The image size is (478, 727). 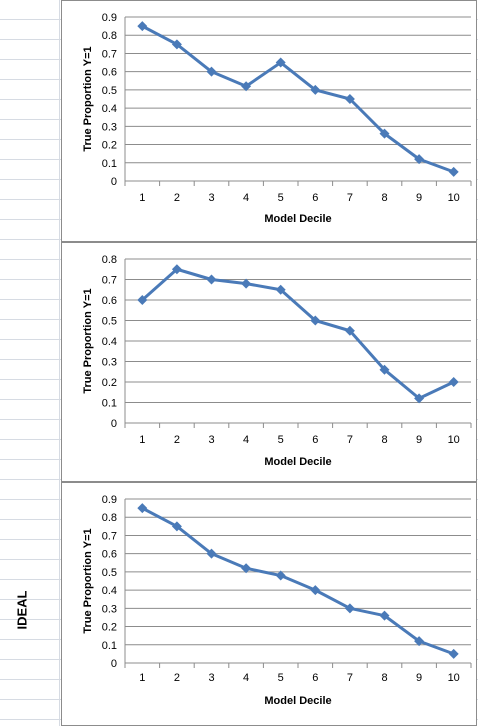 What do you see at coordinates (109, 281) in the screenshot?
I see `y-tick-label: 0.7` at bounding box center [109, 281].